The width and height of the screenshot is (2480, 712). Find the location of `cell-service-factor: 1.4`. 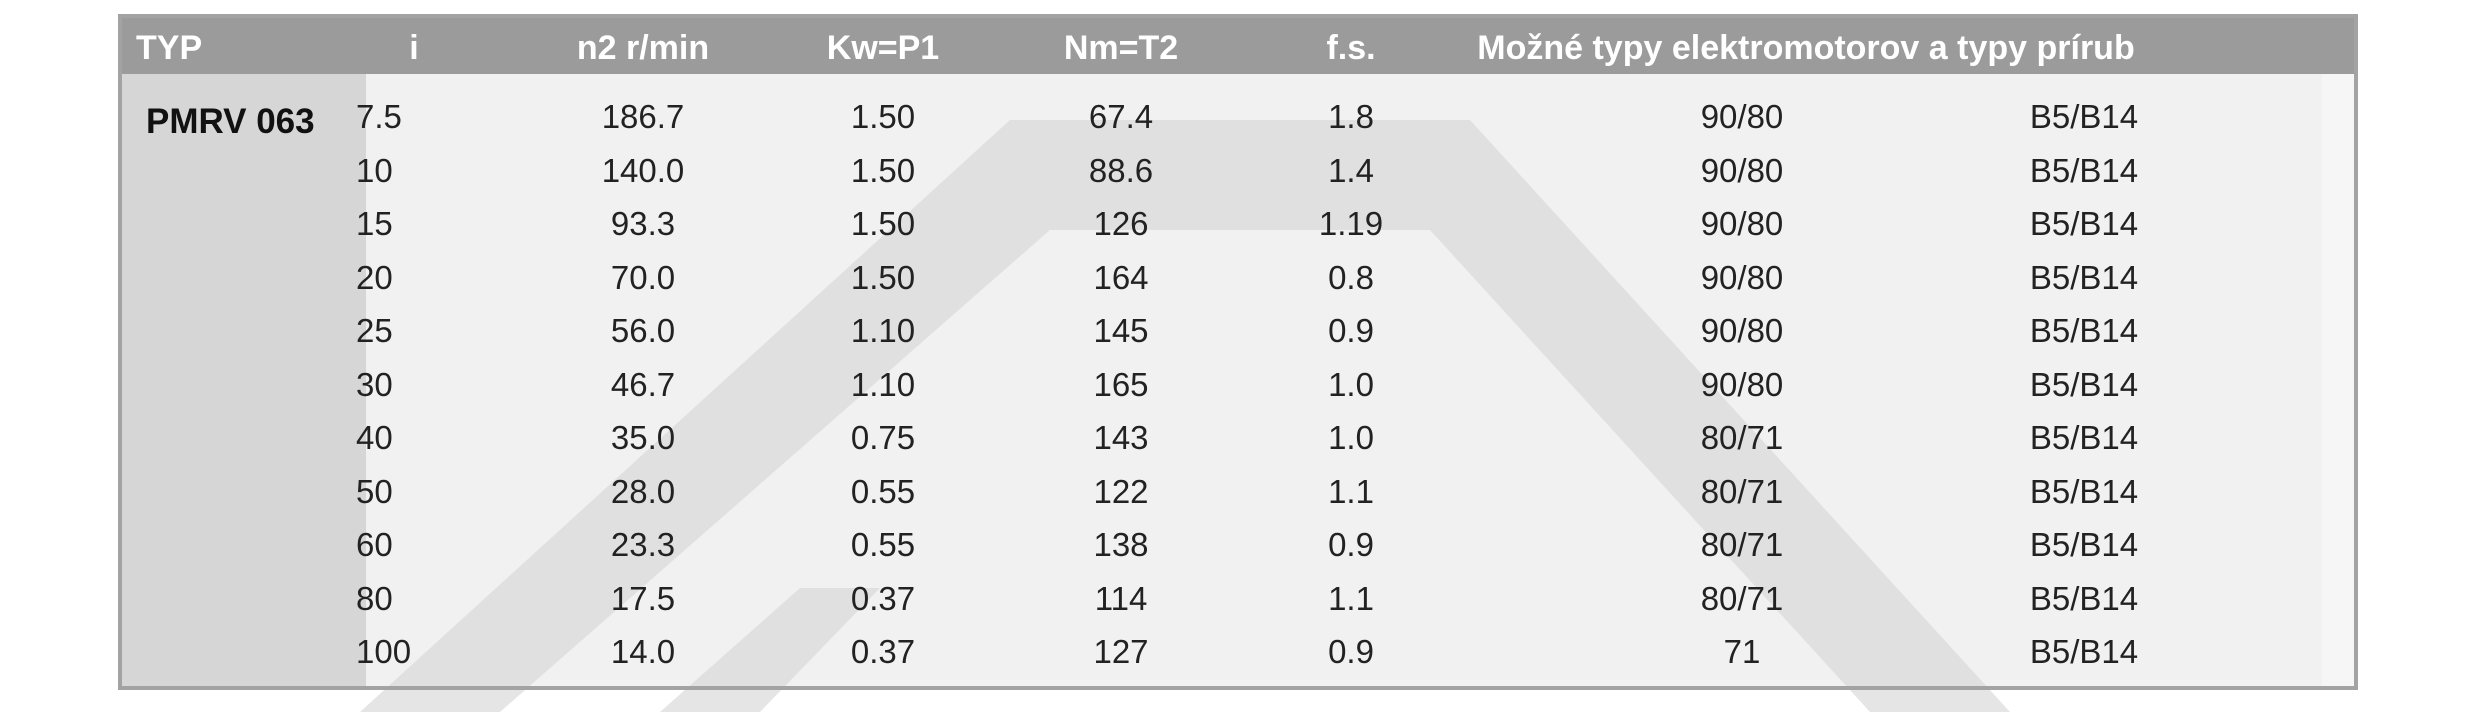

cell-service-factor: 1.4 is located at coordinates (1351, 170).